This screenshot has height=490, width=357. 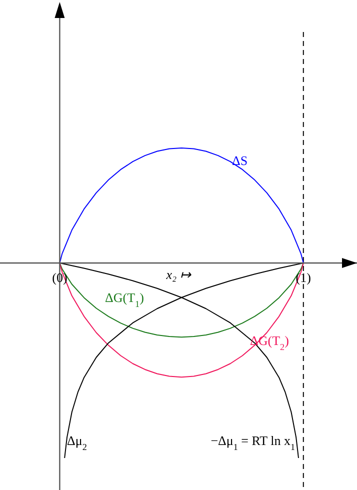 I want to click on x-axis-title: x₂ ↦, so click(x=178, y=274).